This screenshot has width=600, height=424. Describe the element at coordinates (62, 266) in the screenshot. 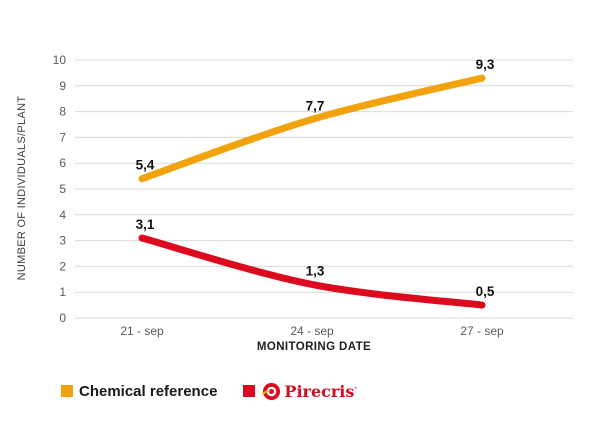

I see `y-tick-label: 2` at that location.